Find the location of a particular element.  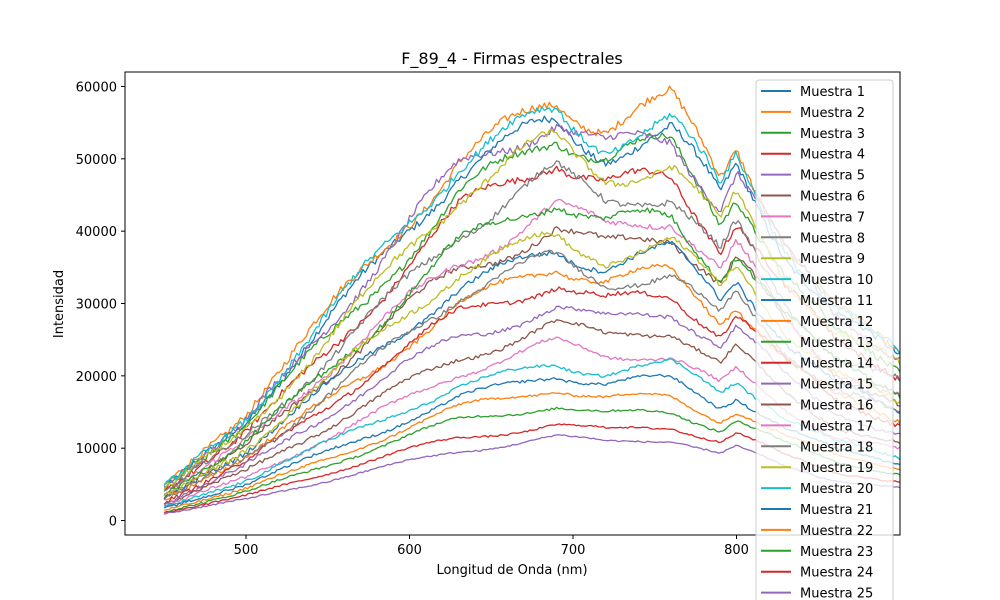

legend-label: Muestra 19 is located at coordinates (836, 468).